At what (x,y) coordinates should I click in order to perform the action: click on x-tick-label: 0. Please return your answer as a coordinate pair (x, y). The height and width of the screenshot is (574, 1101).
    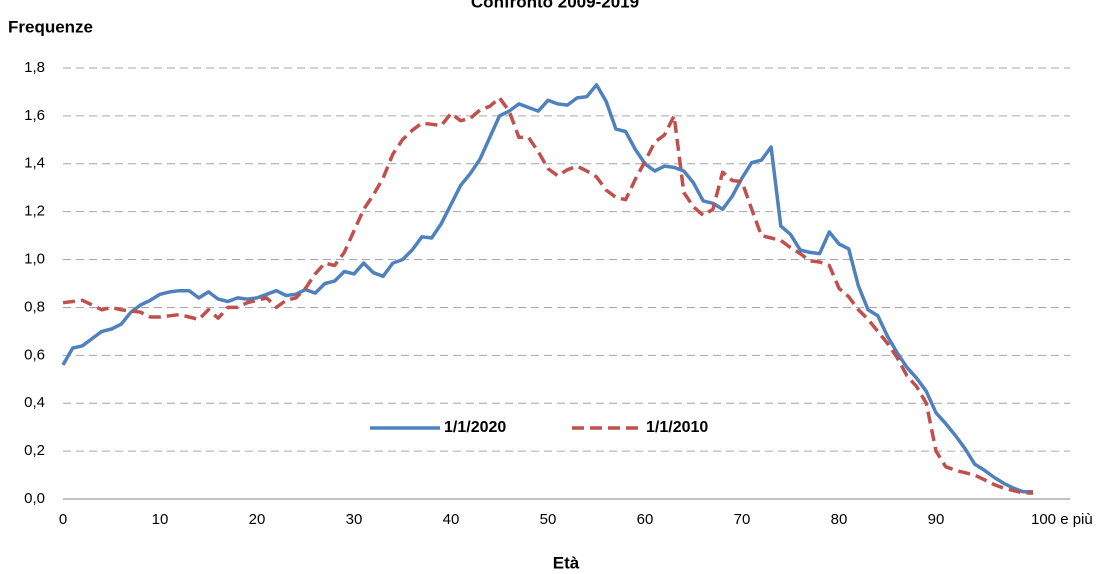
    Looking at the image, I should click on (63, 519).